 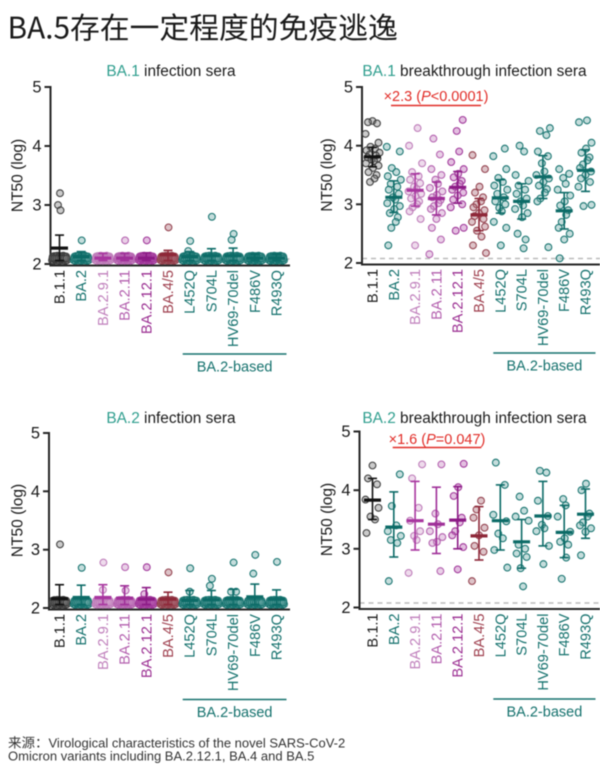 What do you see at coordinates (171, 71) in the screenshot?
I see `svg-text: BA.1 infection sera` at bounding box center [171, 71].